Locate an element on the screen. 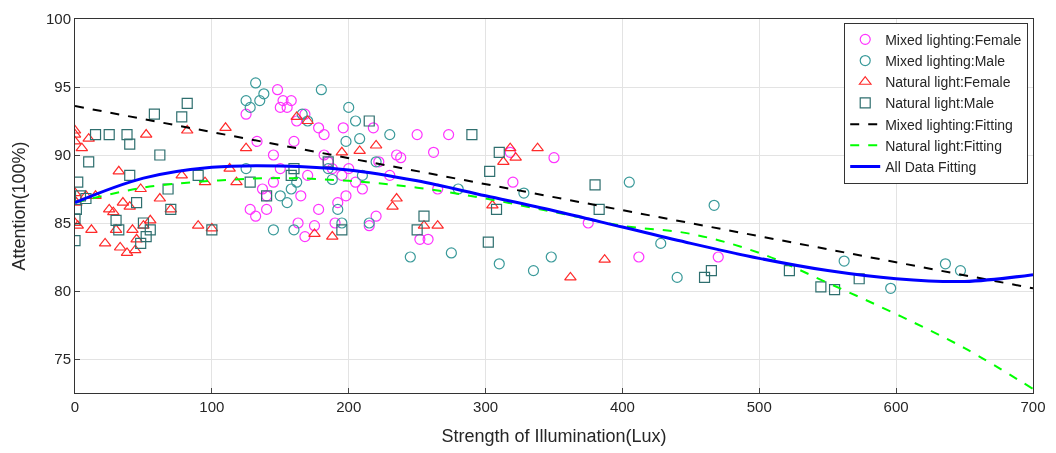 The image size is (1056, 453). x-tick-label: 0 is located at coordinates (75, 406).